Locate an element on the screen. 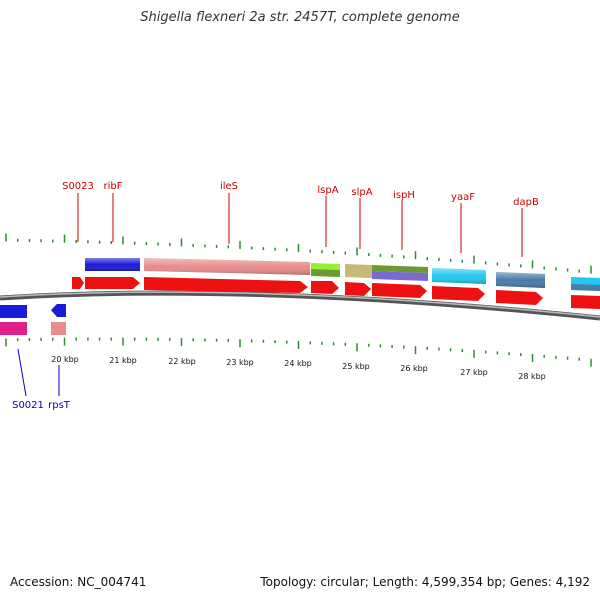  scale-label-20kbp: 20 kbp is located at coordinates (65, 359).